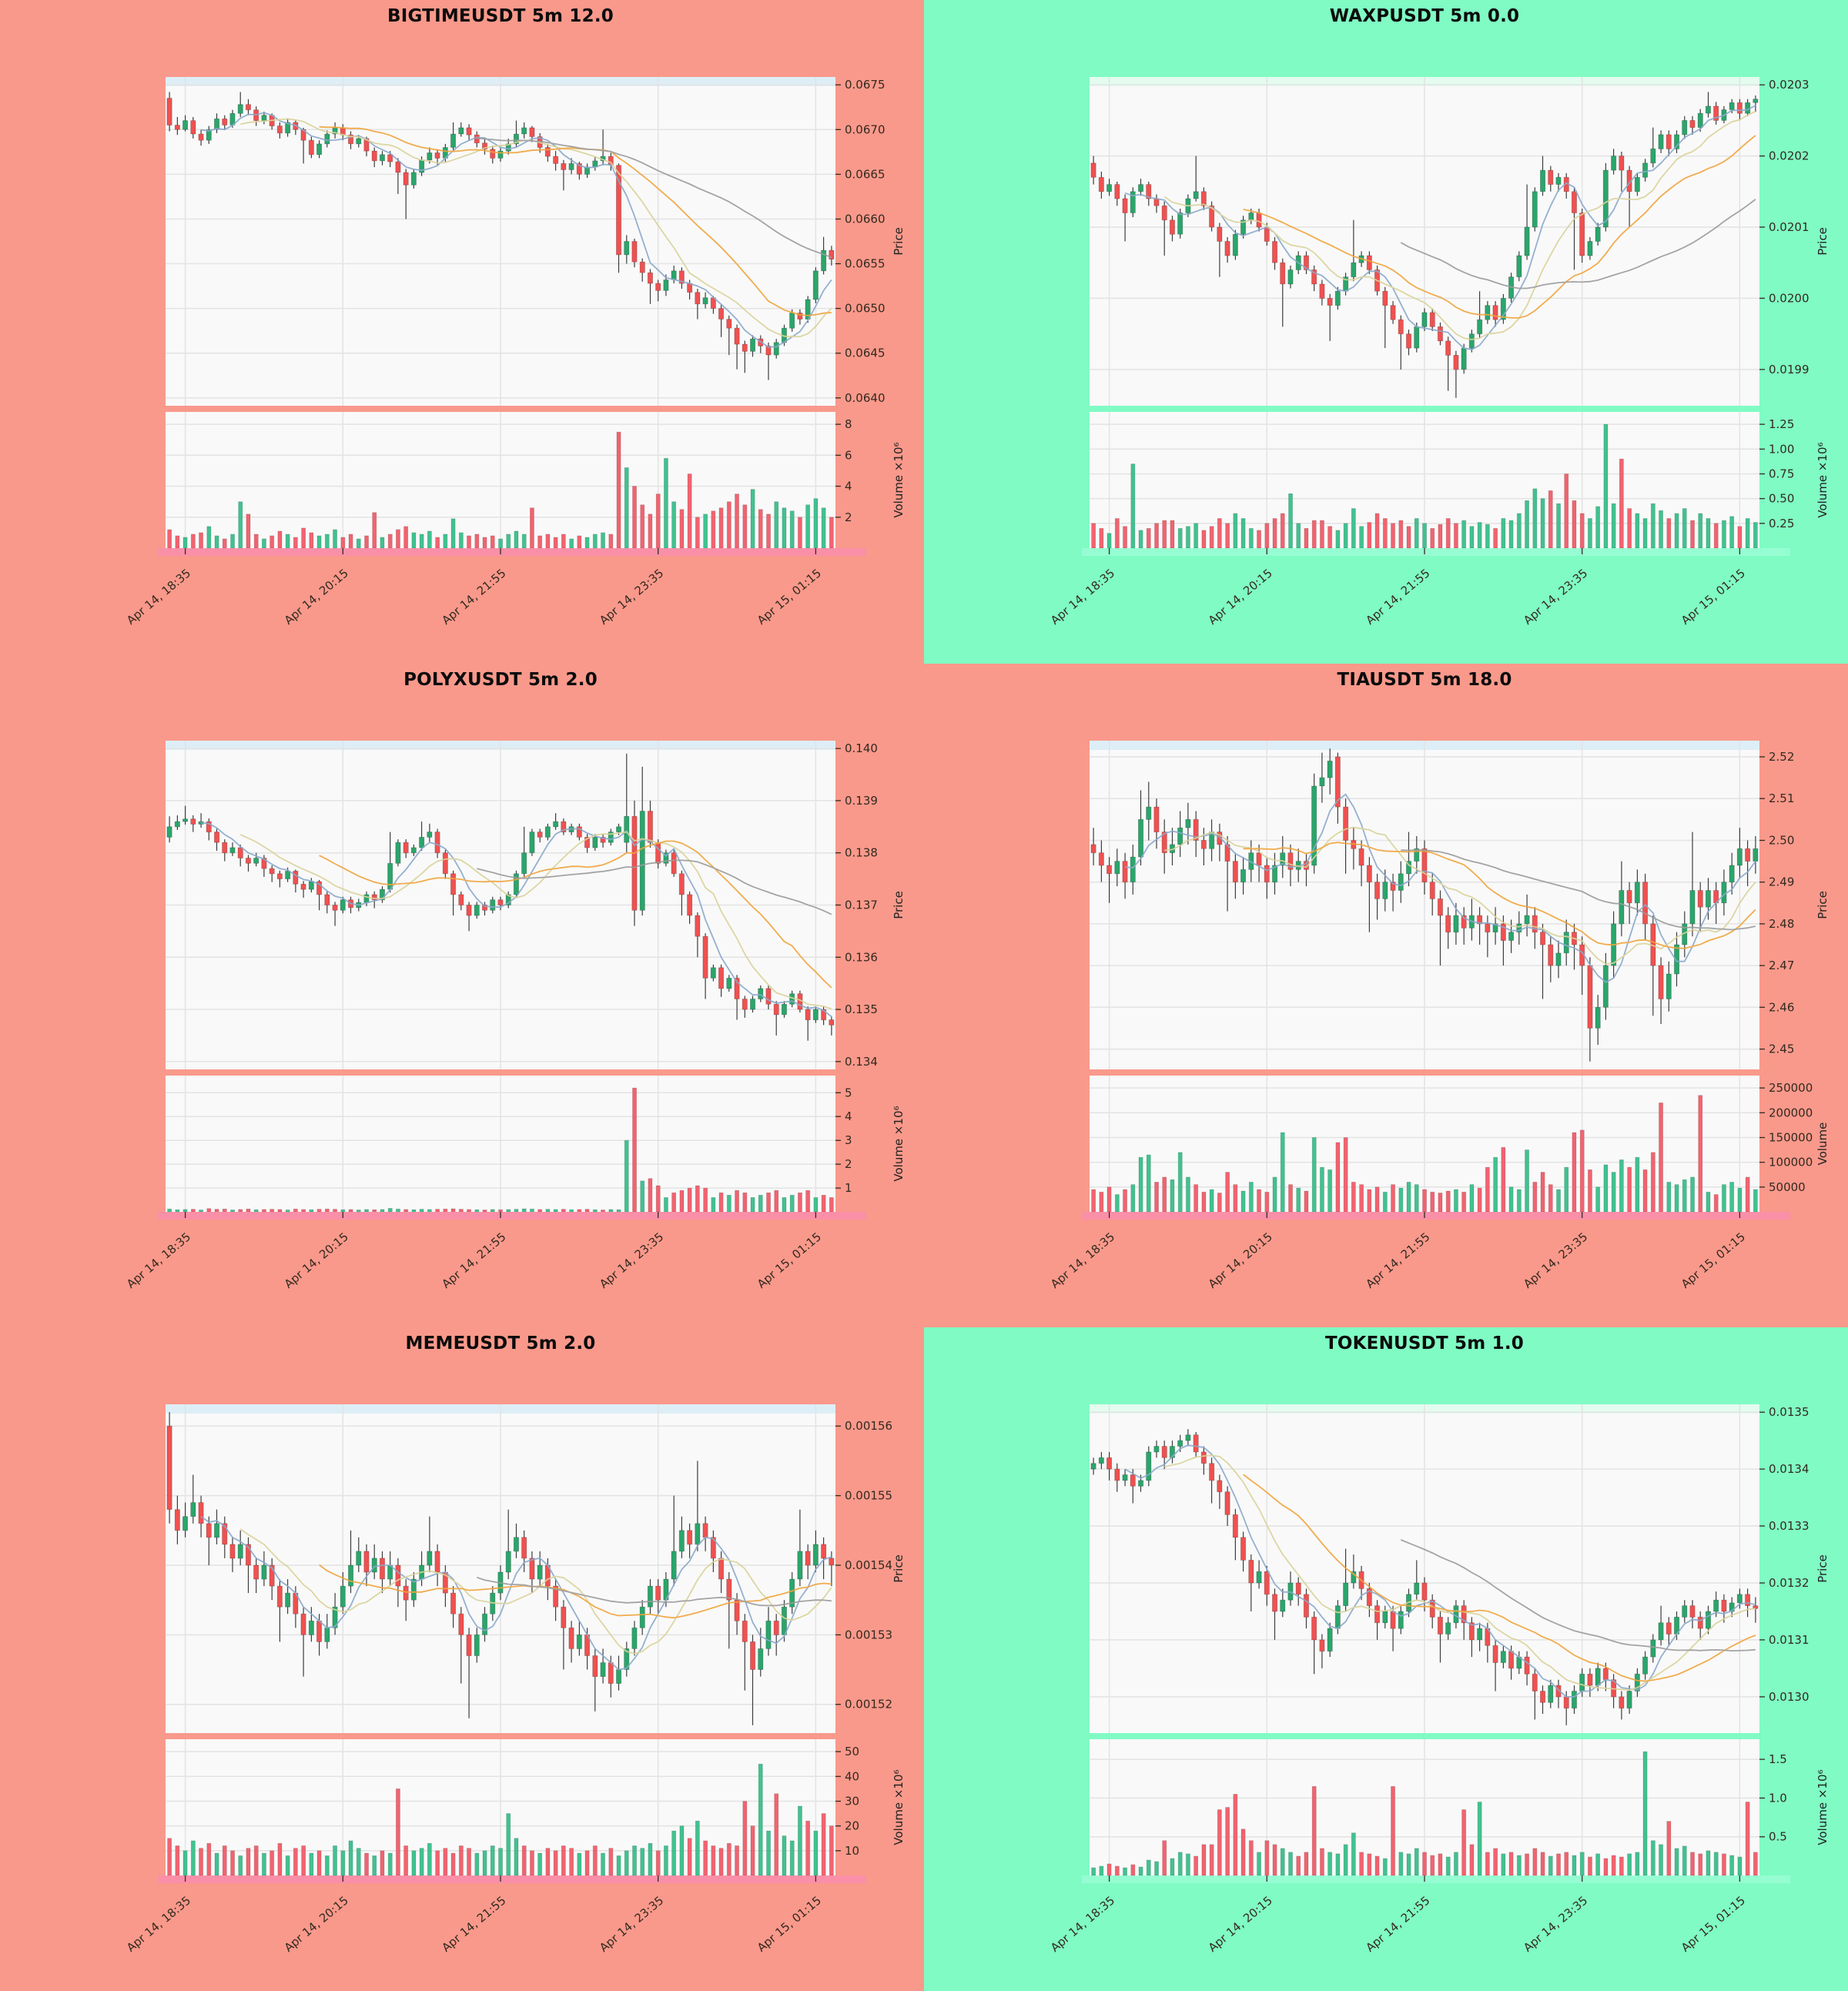 This screenshot has width=1848, height=1991. Describe the element at coordinates (1781, 841) in the screenshot. I see `svg-text: 2.50` at that location.